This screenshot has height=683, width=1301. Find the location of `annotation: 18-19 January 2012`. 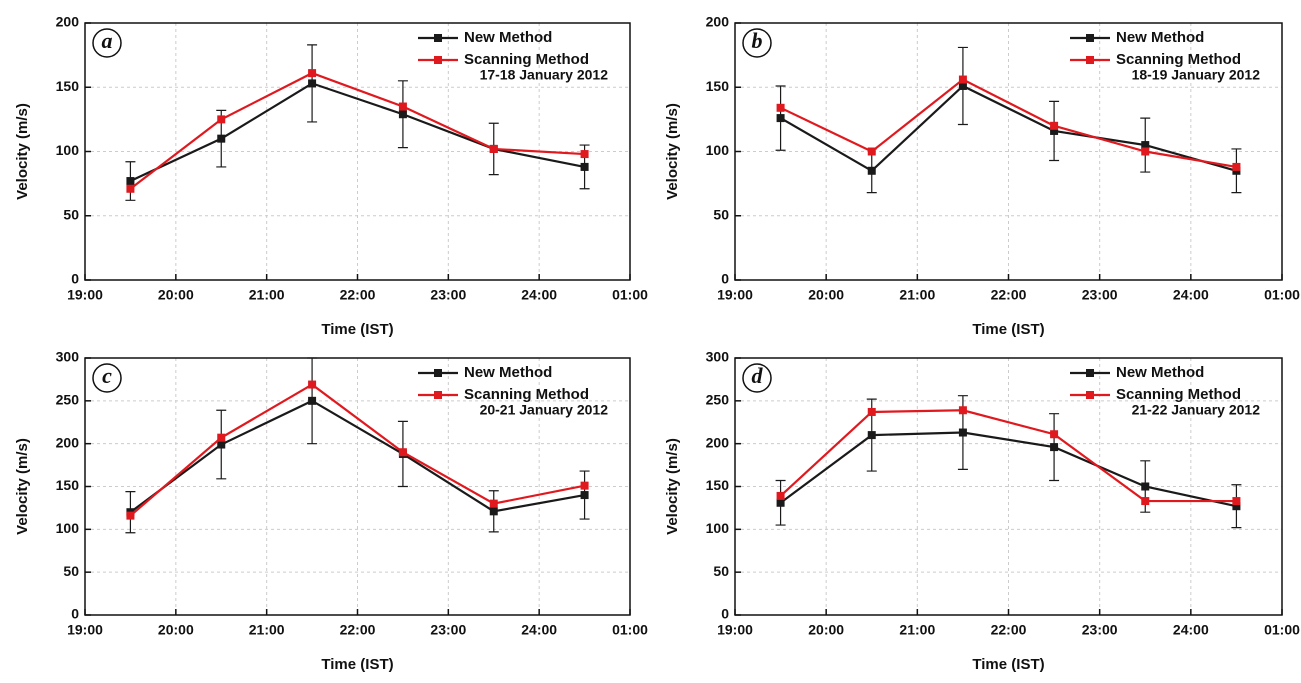

annotation: 18-19 January 2012 is located at coordinates (1196, 75).